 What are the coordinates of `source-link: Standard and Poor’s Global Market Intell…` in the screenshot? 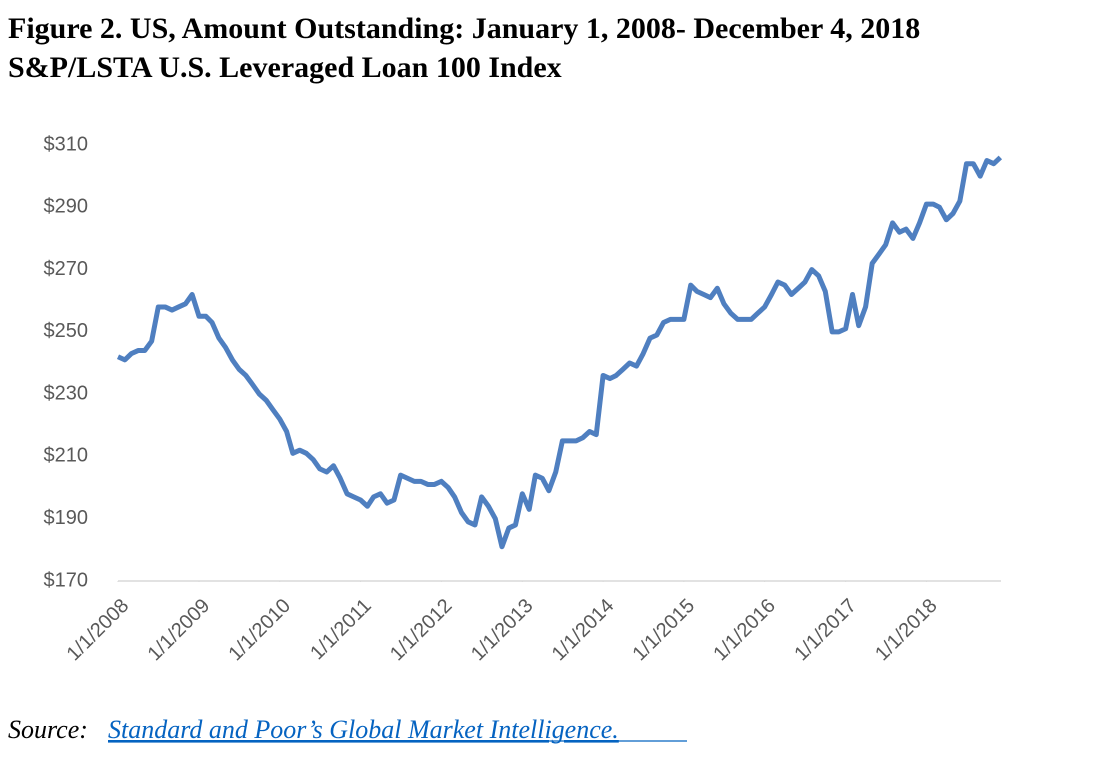 It's located at (363, 729).